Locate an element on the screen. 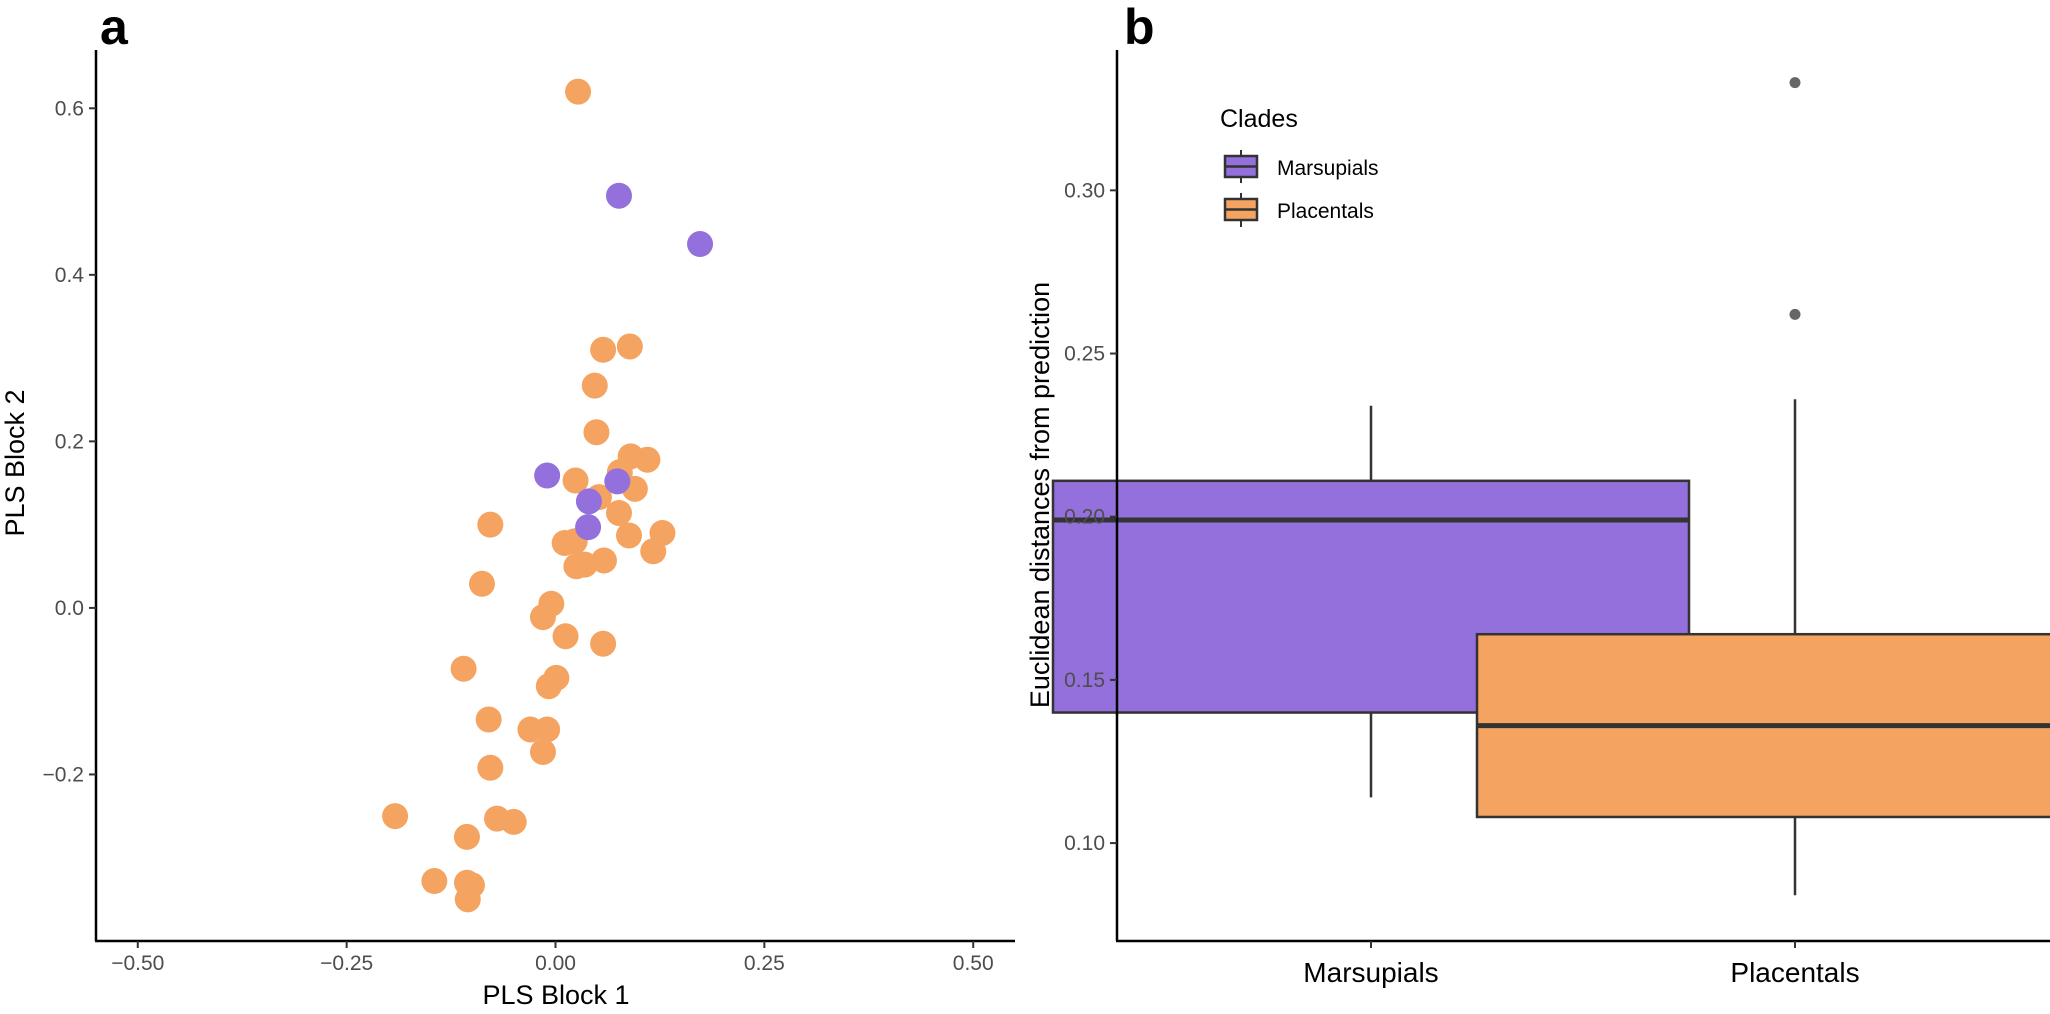 The width and height of the screenshot is (2050, 1014). legend-key-placentals is located at coordinates (1241, 210).